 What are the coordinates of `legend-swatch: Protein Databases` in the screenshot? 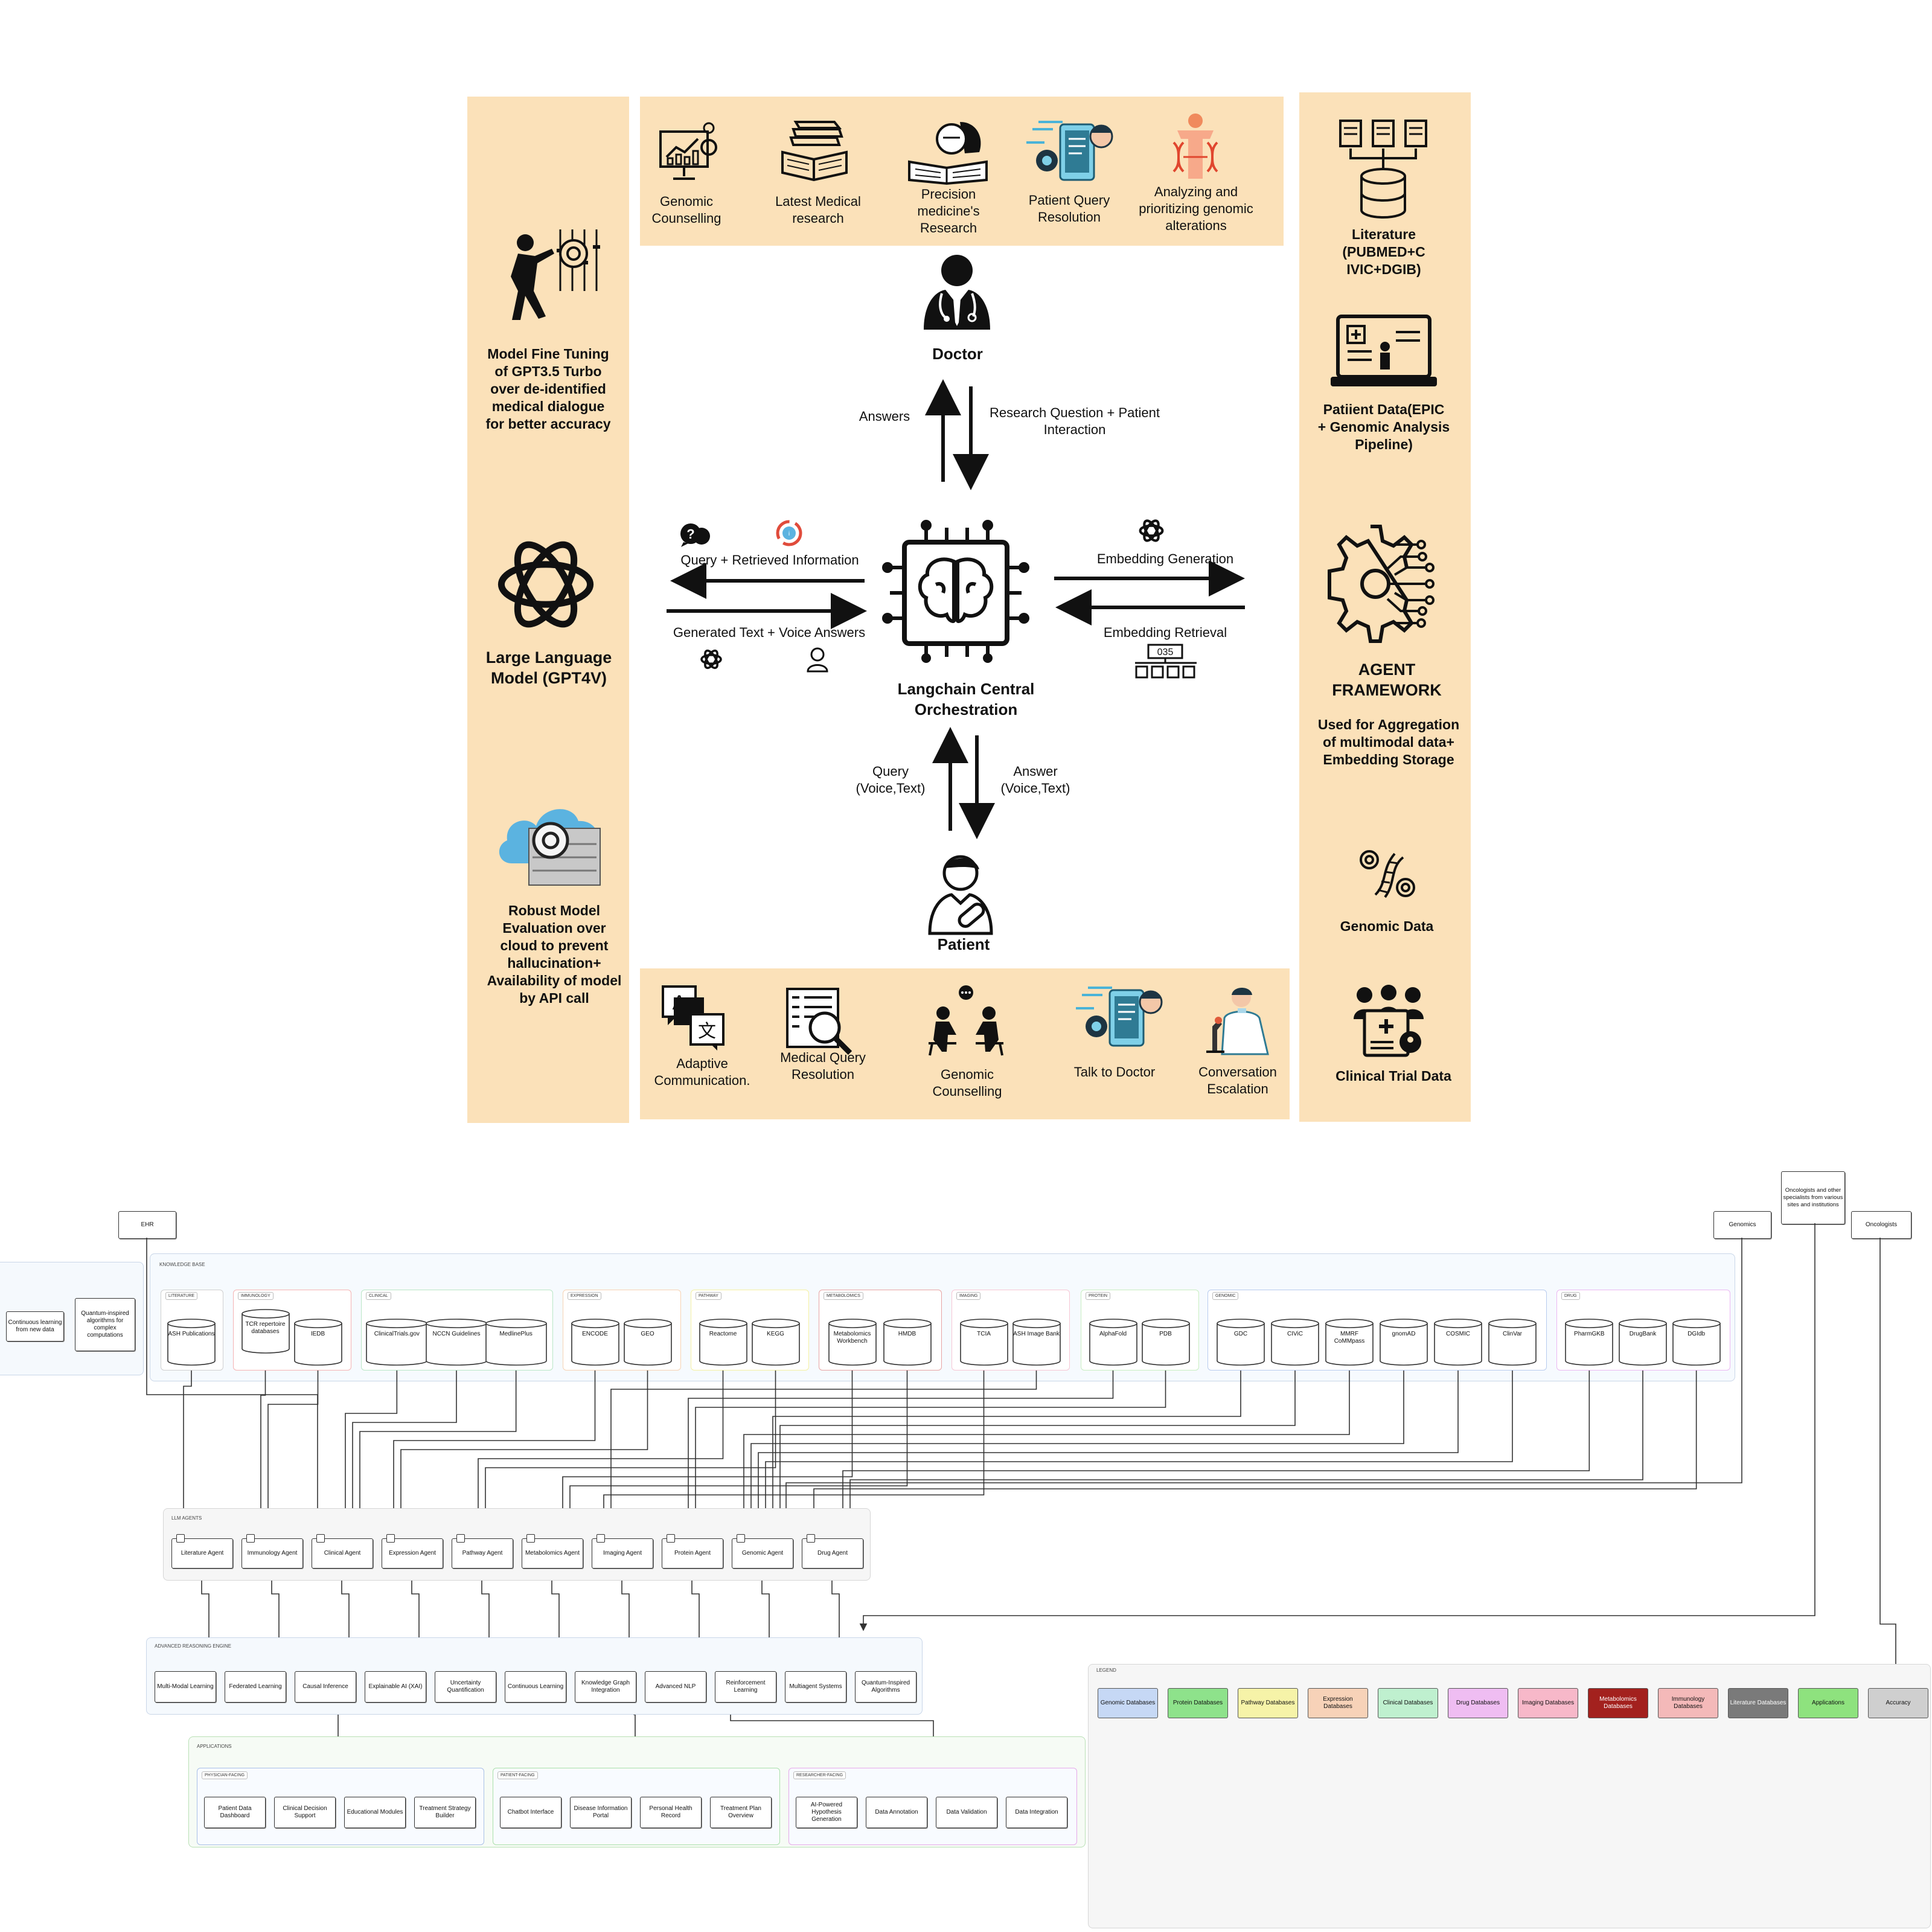 It's located at (1198, 1703).